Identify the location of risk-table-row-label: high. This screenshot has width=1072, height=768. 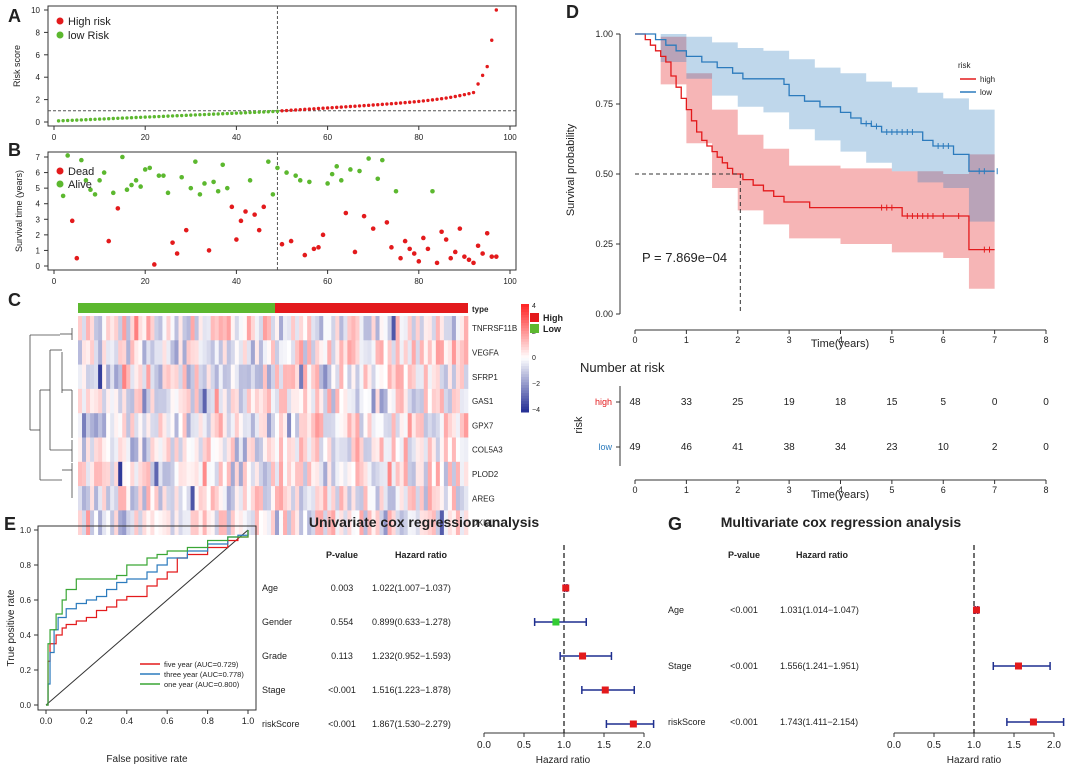
(603, 402).